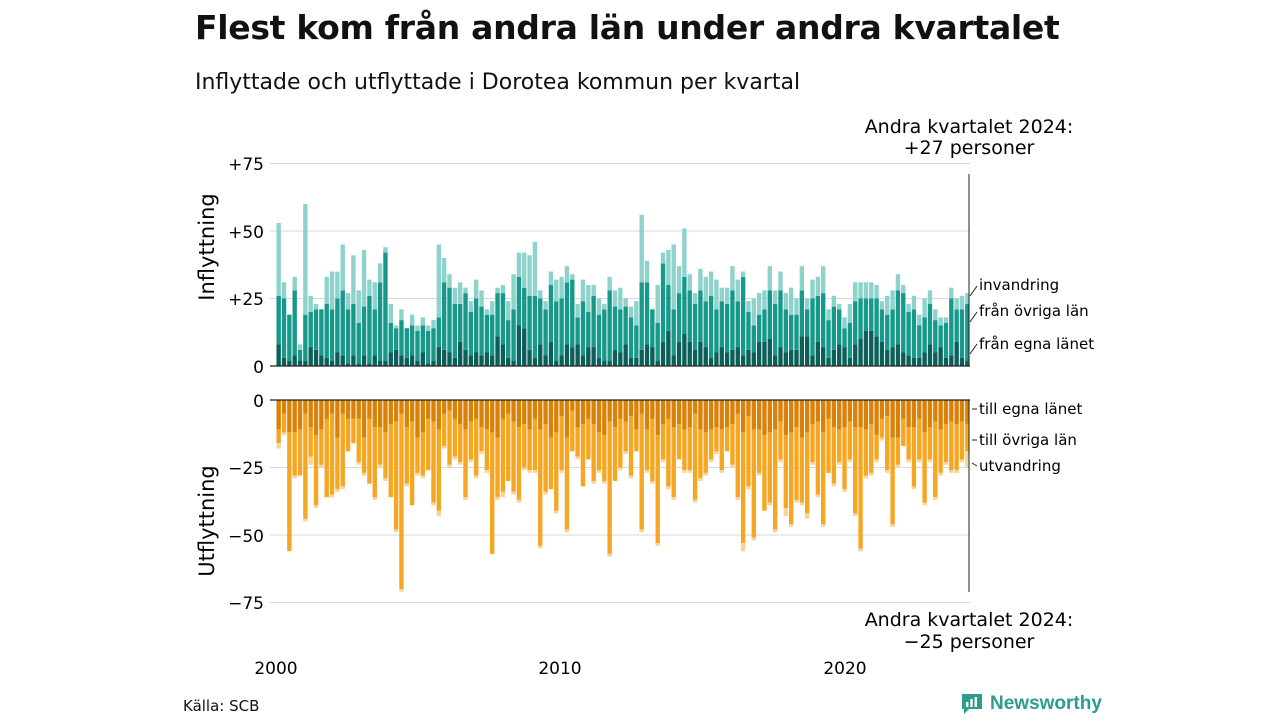 The height and width of the screenshot is (720, 1280). What do you see at coordinates (207, 521) in the screenshot?
I see `y-axis-label-utflyttning: Utflyttning` at bounding box center [207, 521].